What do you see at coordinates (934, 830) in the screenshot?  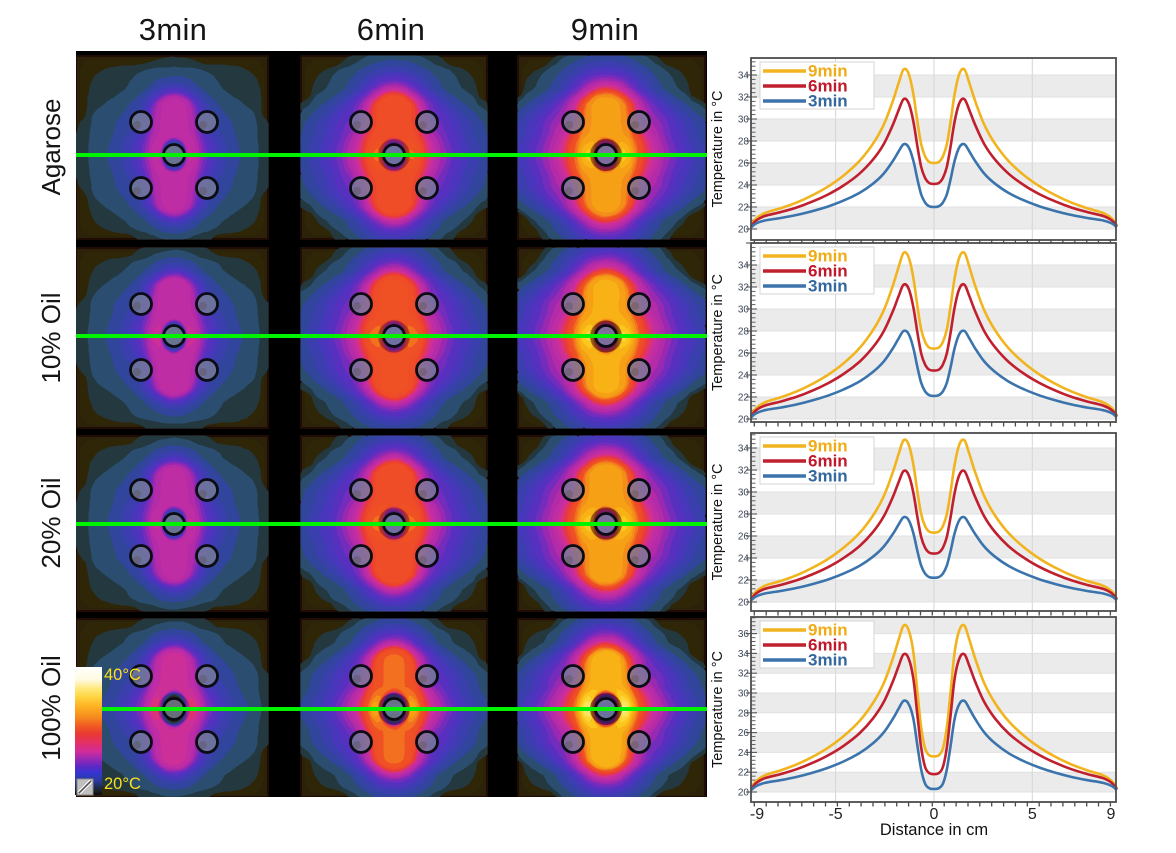 I see `svg-text: Distance in cm` at bounding box center [934, 830].